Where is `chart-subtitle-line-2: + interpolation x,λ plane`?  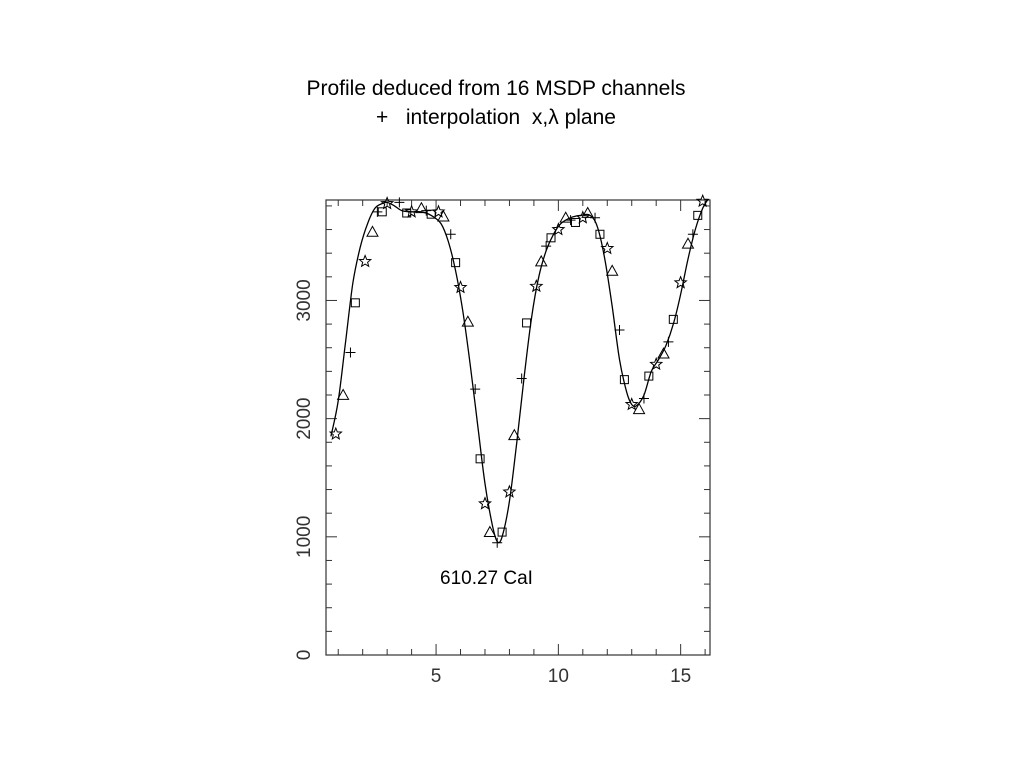 chart-subtitle-line-2: + interpolation x,λ plane is located at coordinates (496, 117).